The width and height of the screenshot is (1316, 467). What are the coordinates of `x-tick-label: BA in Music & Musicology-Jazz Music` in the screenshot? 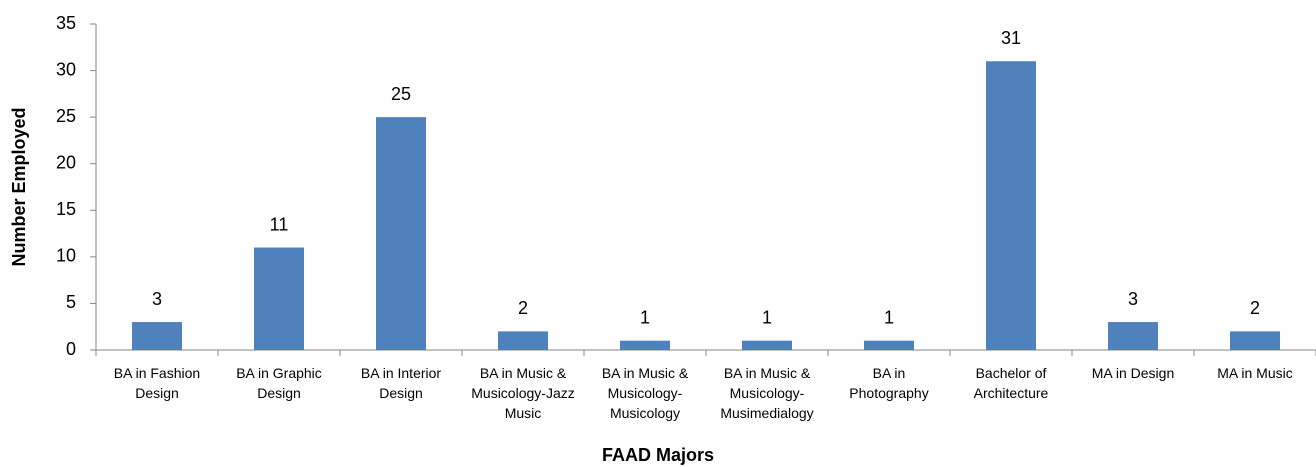 It's located at (523, 393).